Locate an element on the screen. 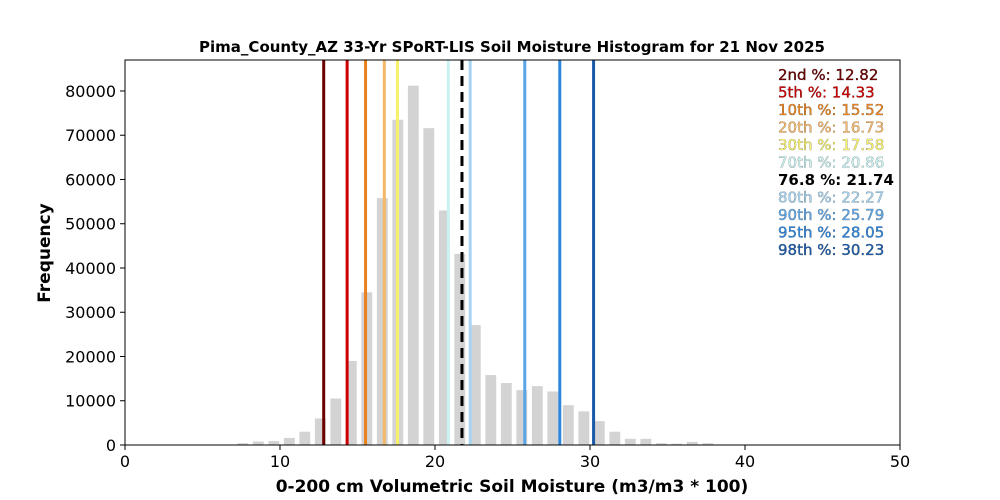 The height and width of the screenshot is (500, 1000). x-tick-label: 20 is located at coordinates (435, 461).